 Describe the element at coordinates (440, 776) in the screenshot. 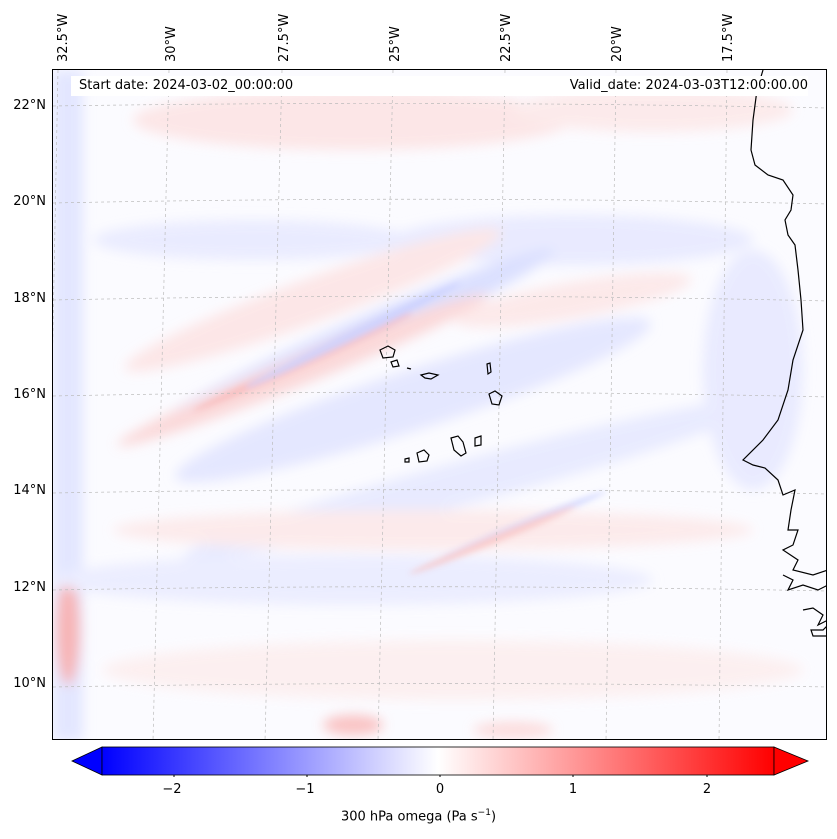

I see `colorbar-ticks` at that location.